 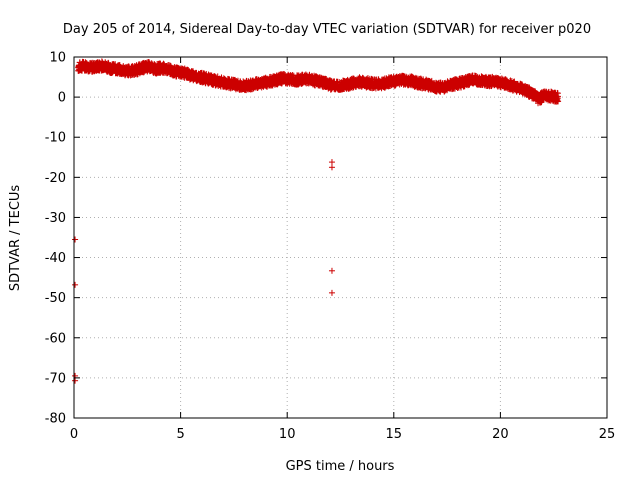 I want to click on y-tick-label: -40, so click(x=55, y=258).